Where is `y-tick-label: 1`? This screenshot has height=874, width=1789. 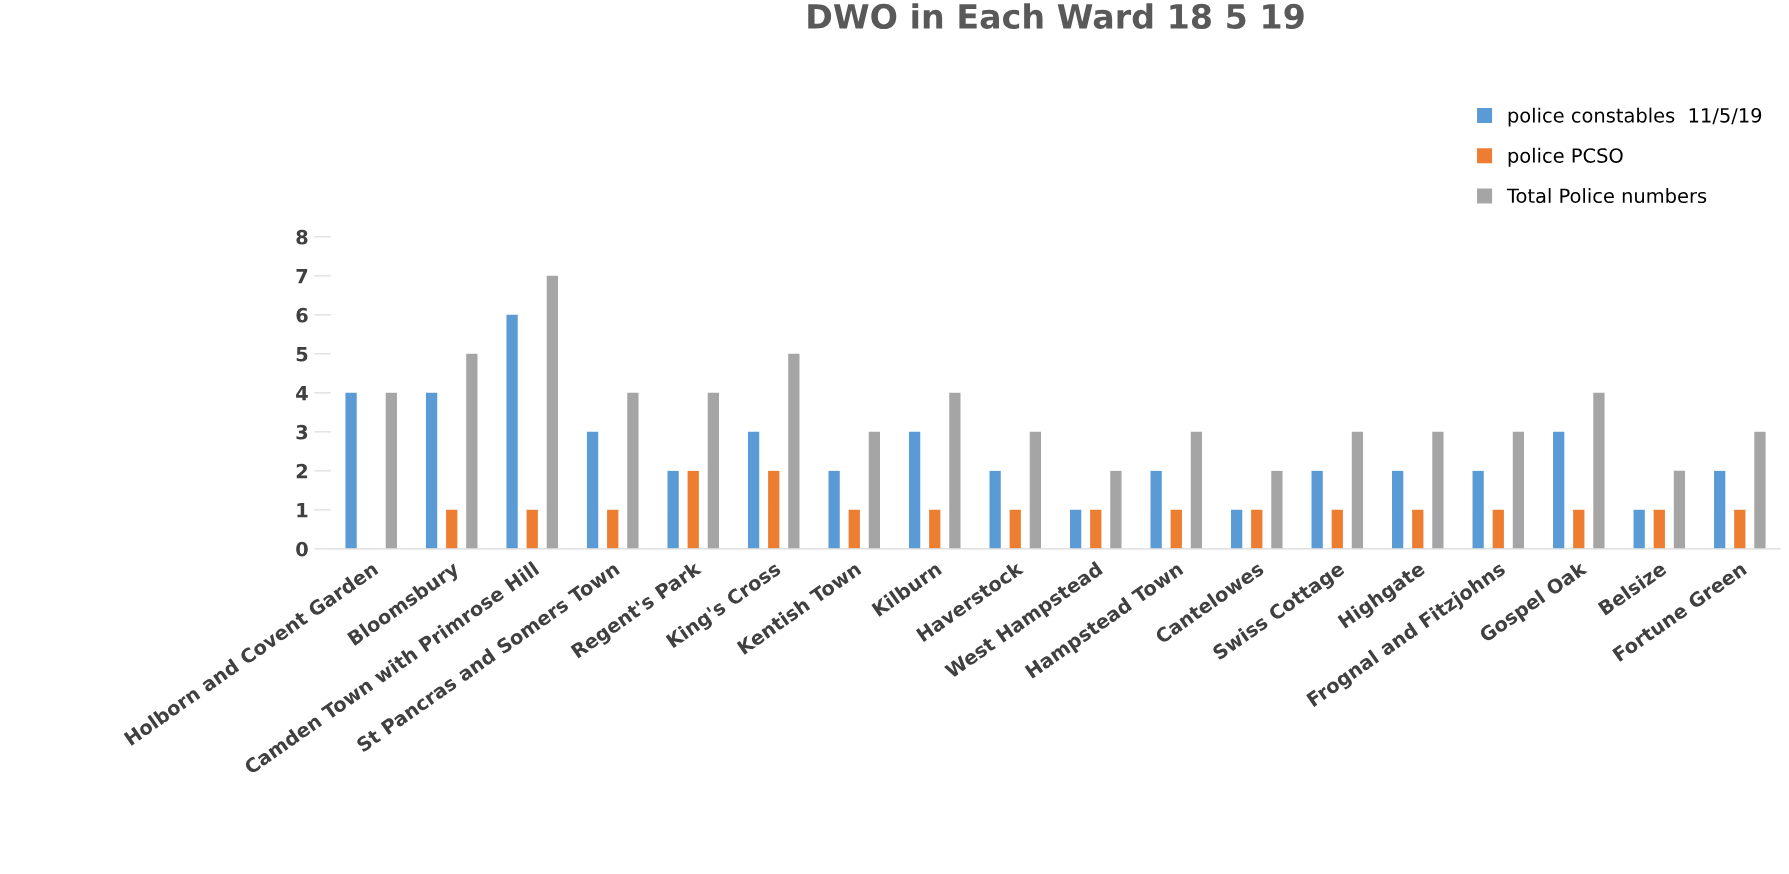 y-tick-label: 1 is located at coordinates (302, 510).